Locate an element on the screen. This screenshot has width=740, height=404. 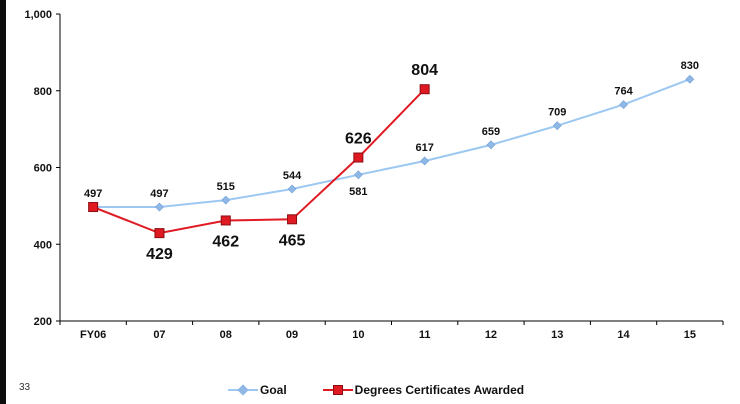
x-tick-label: FY06 is located at coordinates (93, 335).